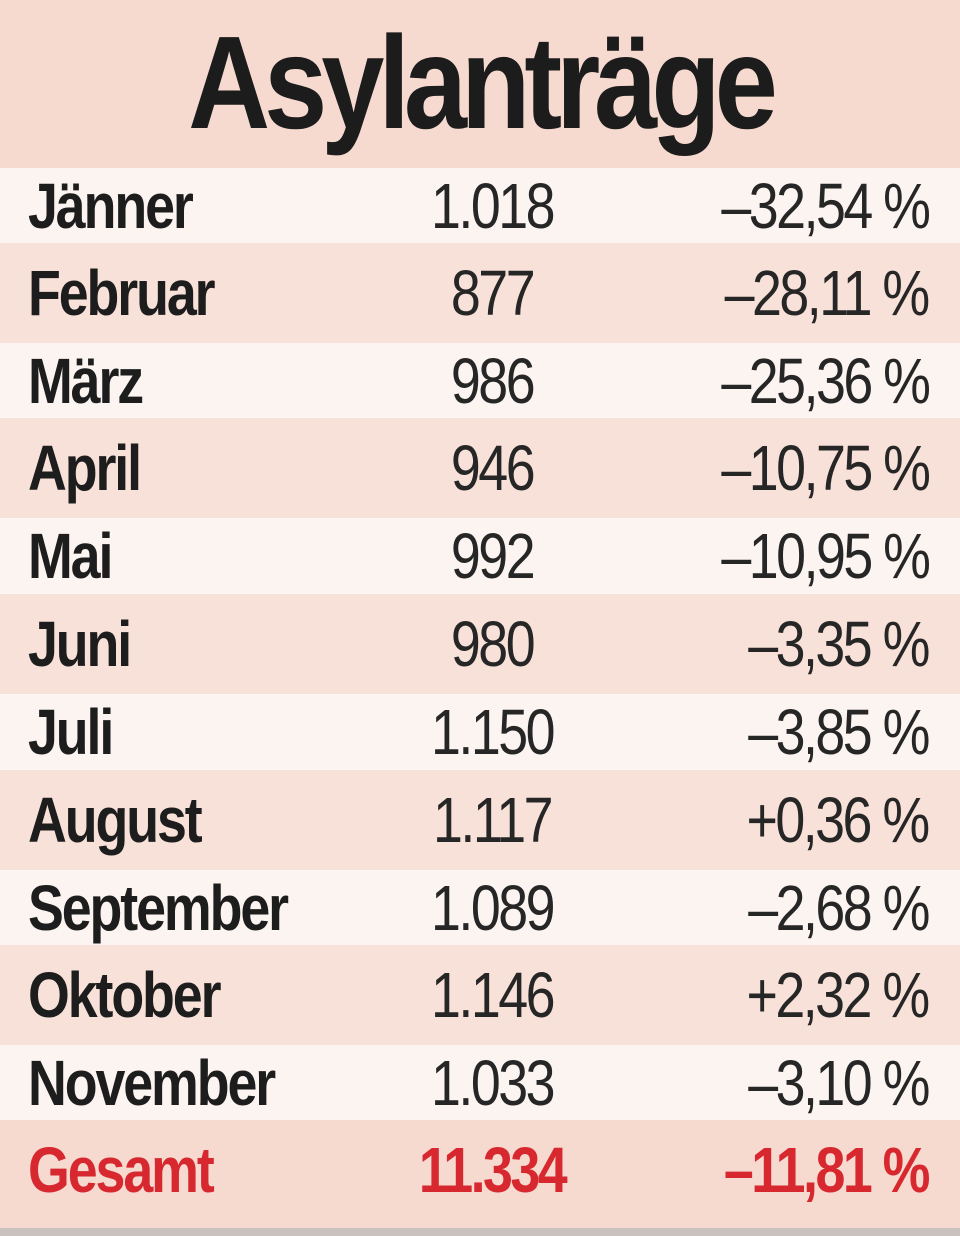 The height and width of the screenshot is (1236, 960). I want to click on month-label: September, so click(158, 907).